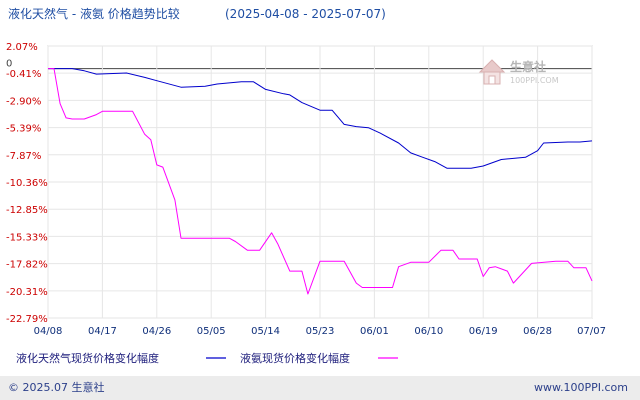  What do you see at coordinates (27, 319) in the screenshot?
I see `y-tick-label: -22.79%` at bounding box center [27, 319].